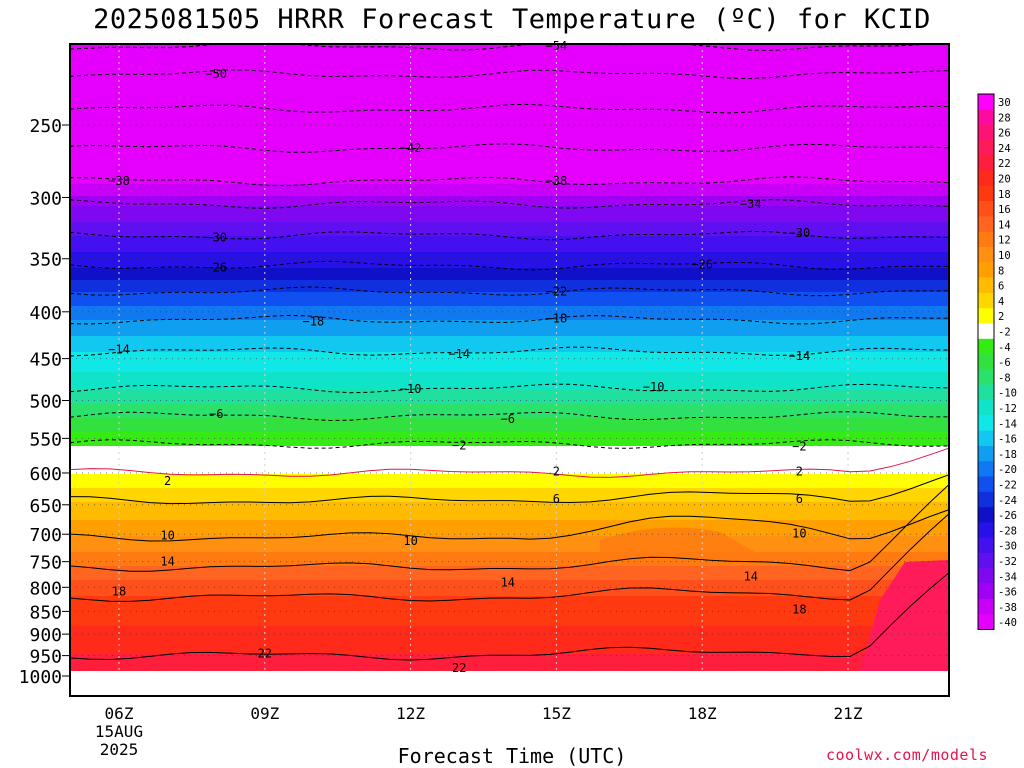  I want to click on credit-link: coolwx.com/models, so click(907, 755).